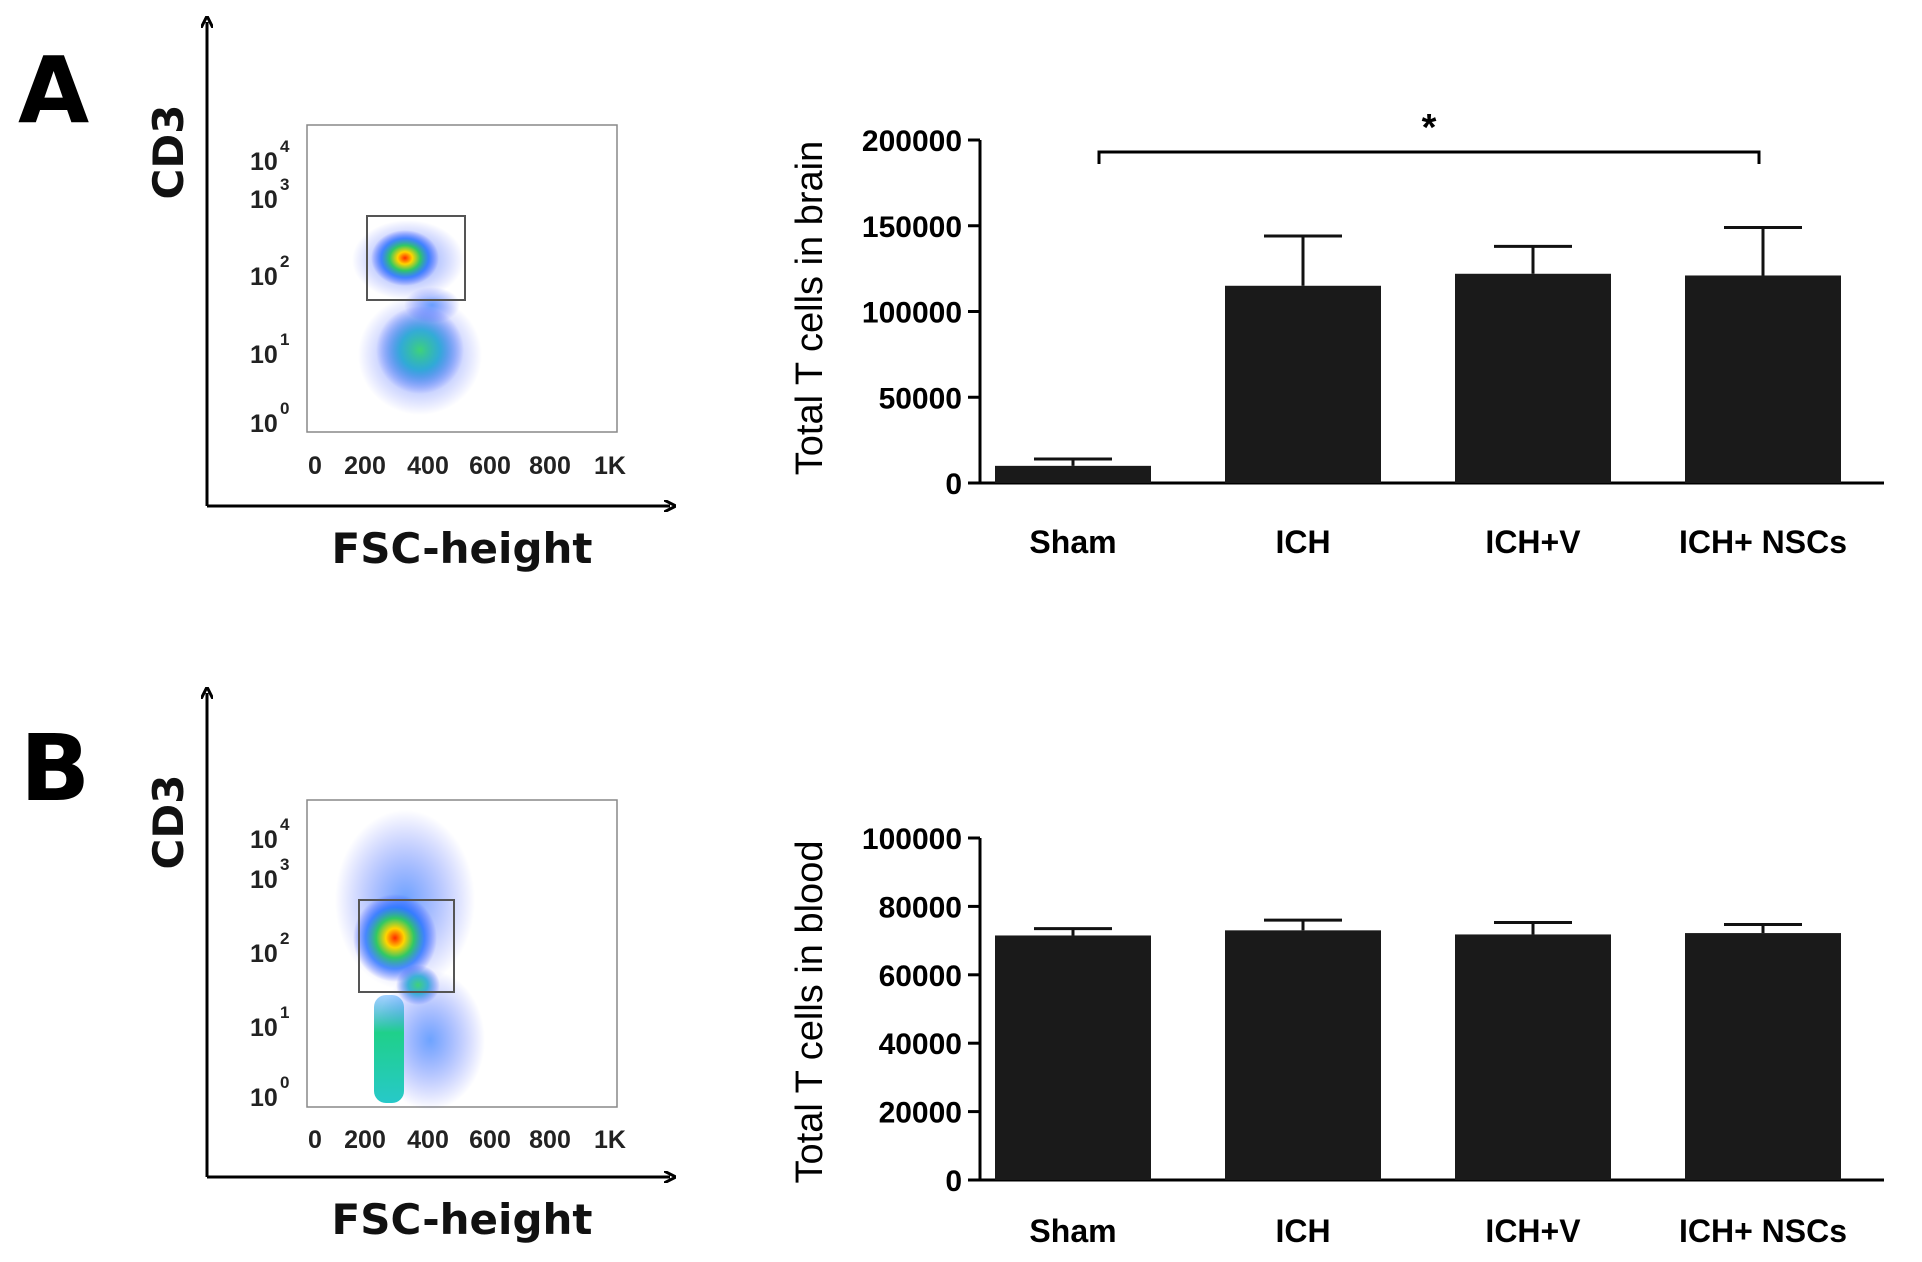  What do you see at coordinates (284, 1082) in the screenshot?
I see `flow-b-yexp-0: 0` at bounding box center [284, 1082].